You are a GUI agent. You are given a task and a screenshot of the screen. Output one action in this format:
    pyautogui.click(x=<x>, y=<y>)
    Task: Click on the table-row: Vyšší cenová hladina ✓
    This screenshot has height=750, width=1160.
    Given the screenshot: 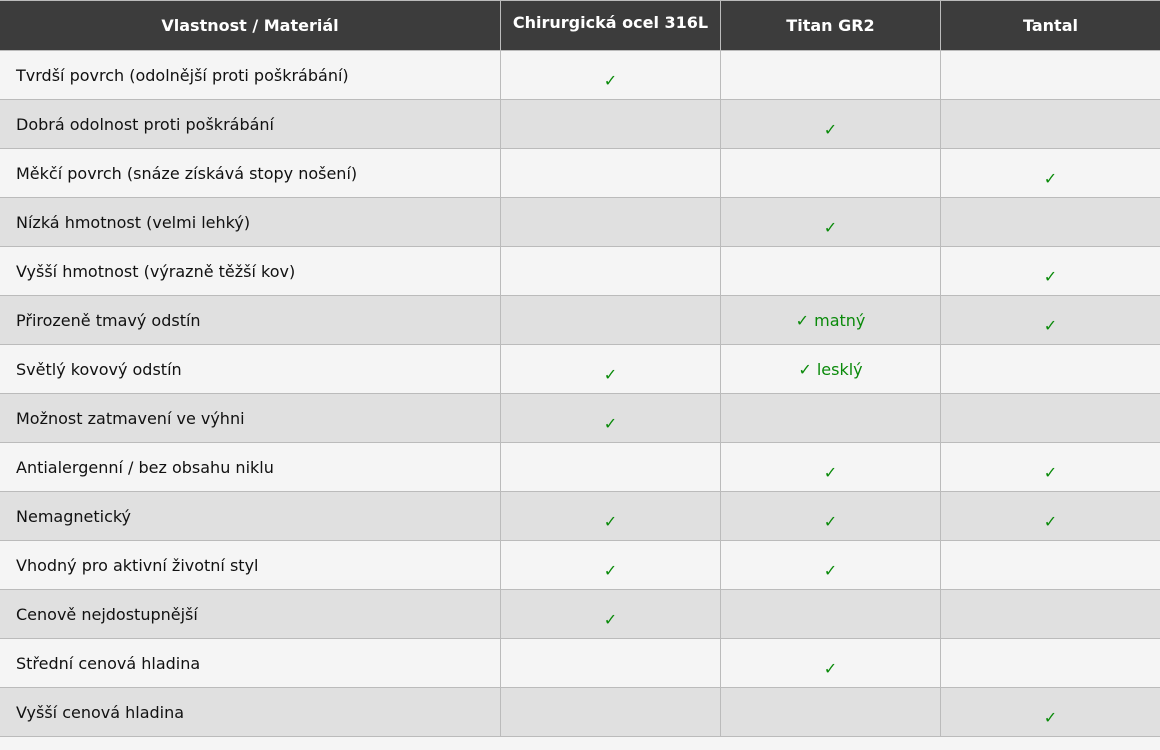 What is the action you would take?
    pyautogui.click(x=580, y=712)
    